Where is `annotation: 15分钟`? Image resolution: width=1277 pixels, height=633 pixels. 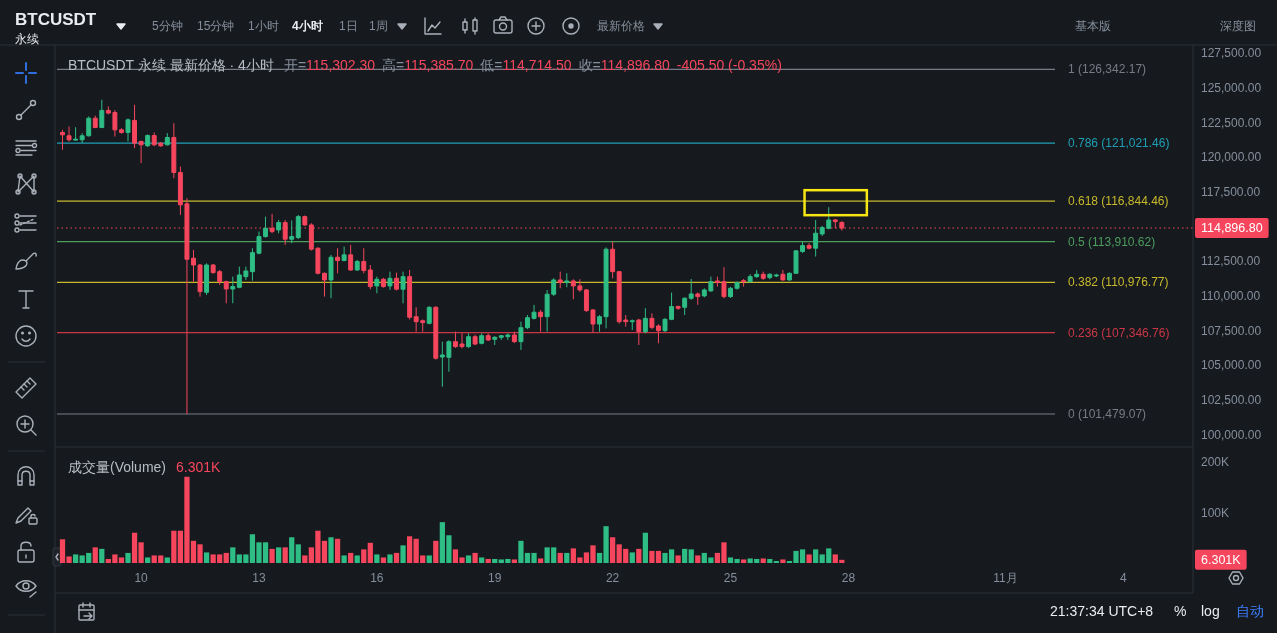 annotation: 15分钟 is located at coordinates (216, 26).